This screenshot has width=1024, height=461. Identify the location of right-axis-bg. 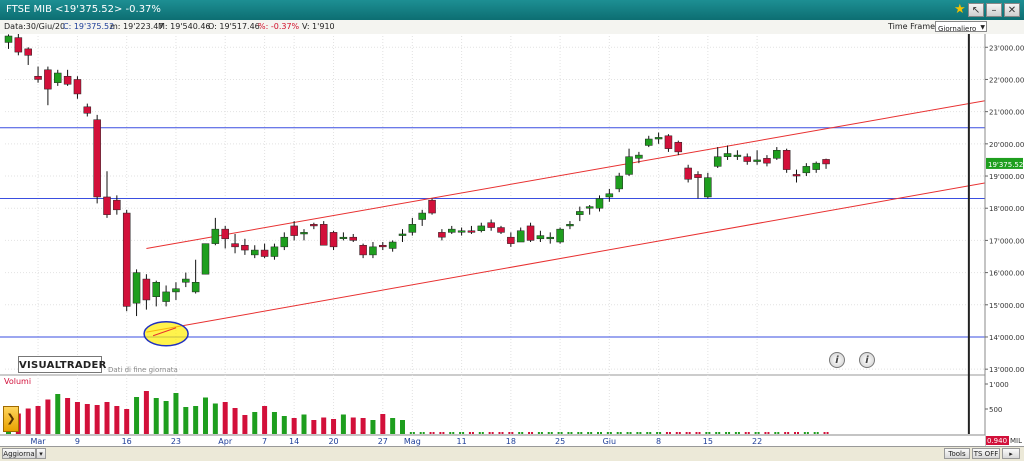
(1004, 240).